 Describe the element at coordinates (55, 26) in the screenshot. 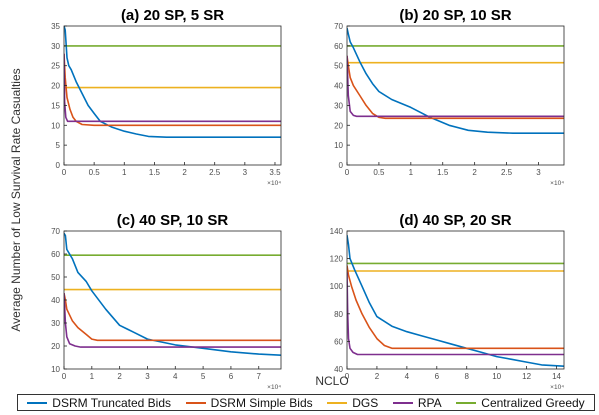

I see `y-tick-label: 35` at that location.